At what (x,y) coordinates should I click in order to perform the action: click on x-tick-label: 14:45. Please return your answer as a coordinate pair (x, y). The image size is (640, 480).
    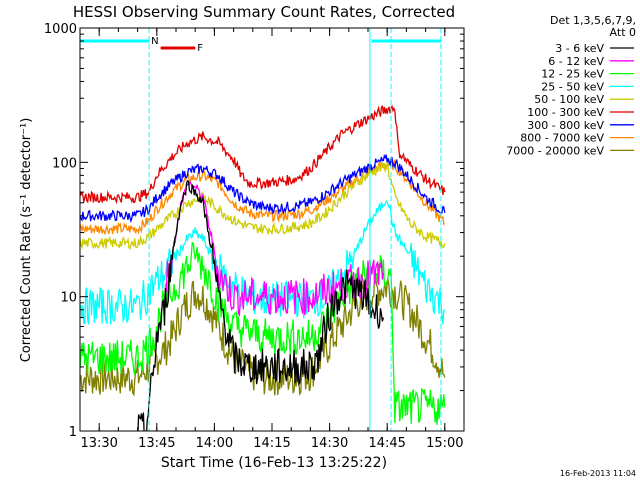
    Looking at the image, I should click on (386, 443).